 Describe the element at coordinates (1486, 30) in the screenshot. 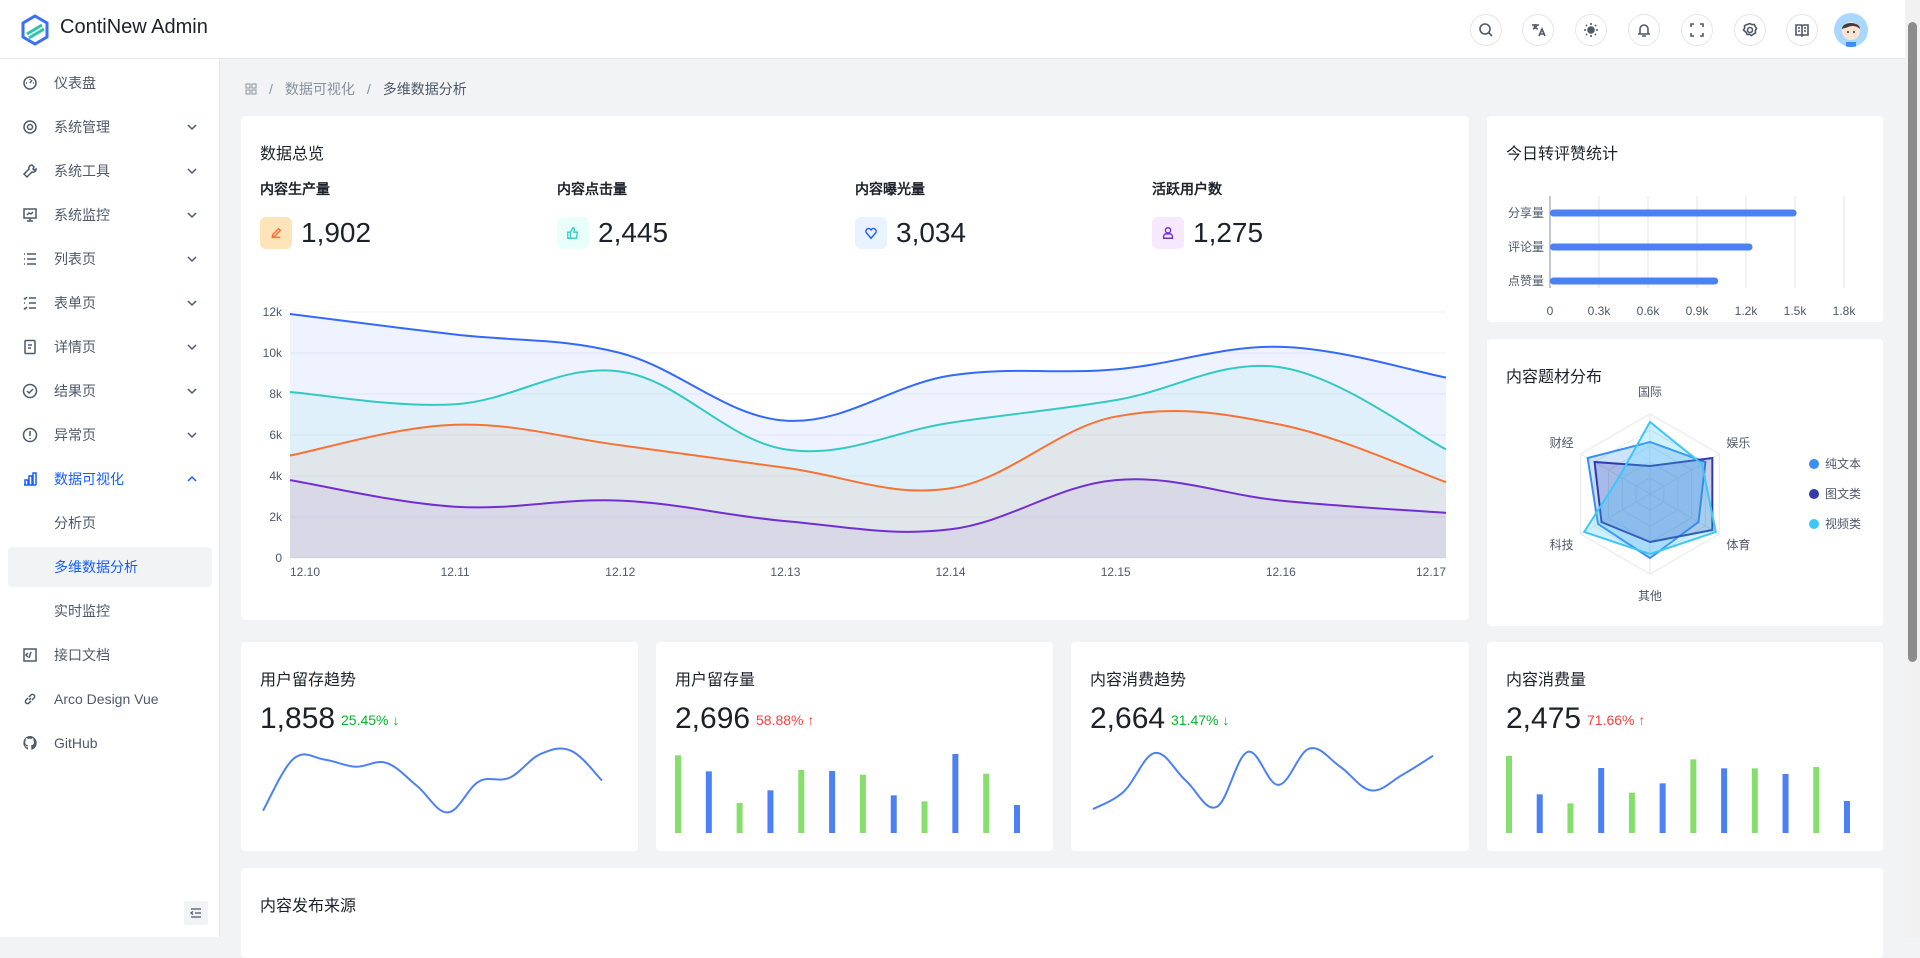

I see `search-button` at that location.